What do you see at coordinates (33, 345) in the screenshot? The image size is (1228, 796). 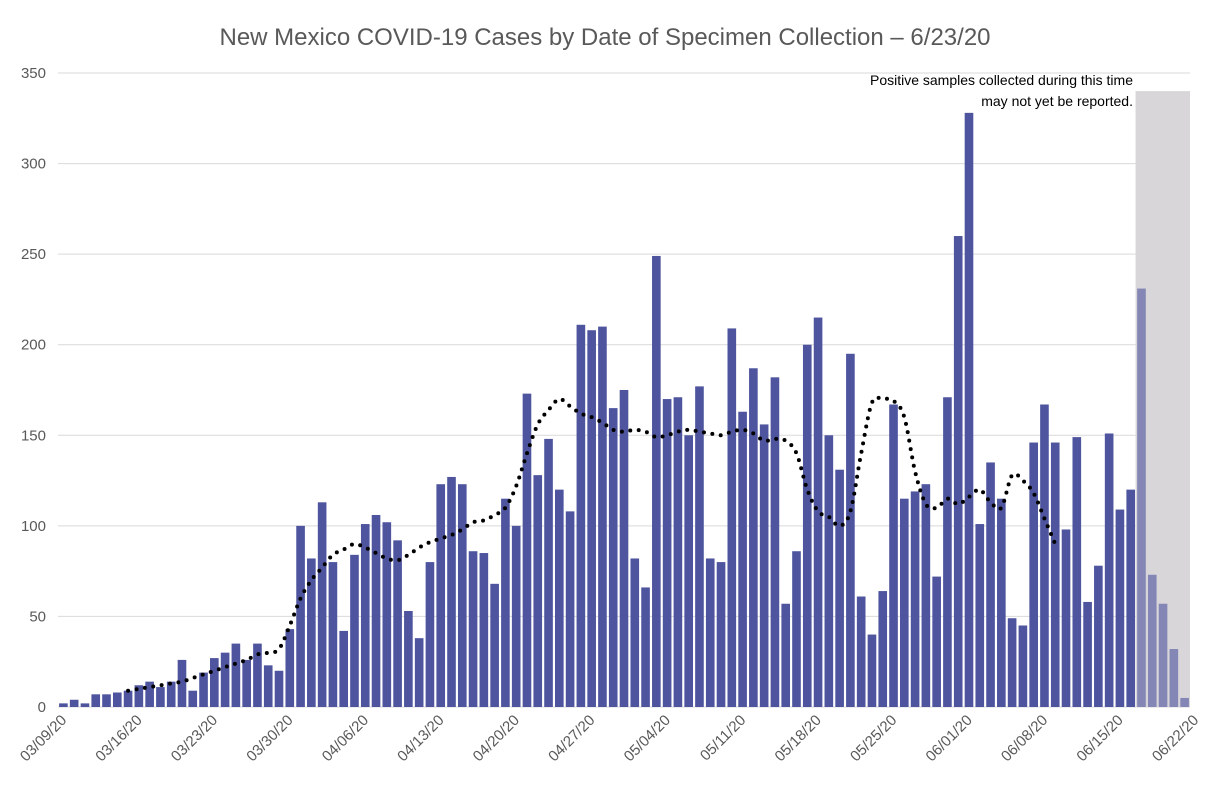 I see `y-tick-label: 200` at bounding box center [33, 345].